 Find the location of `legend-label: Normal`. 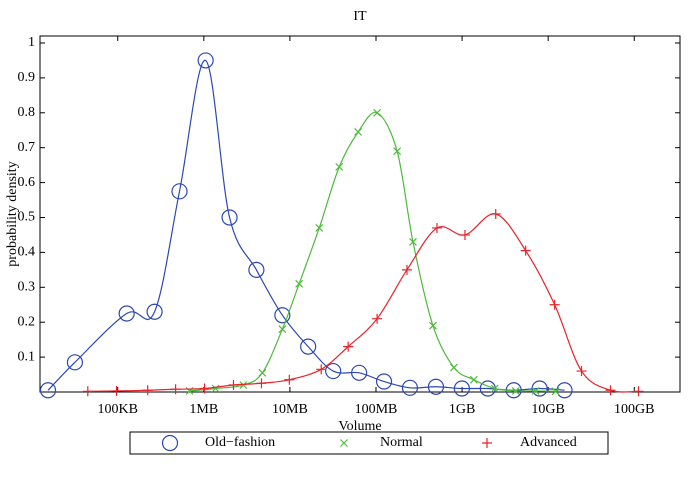

legend-label: Normal is located at coordinates (401, 442).